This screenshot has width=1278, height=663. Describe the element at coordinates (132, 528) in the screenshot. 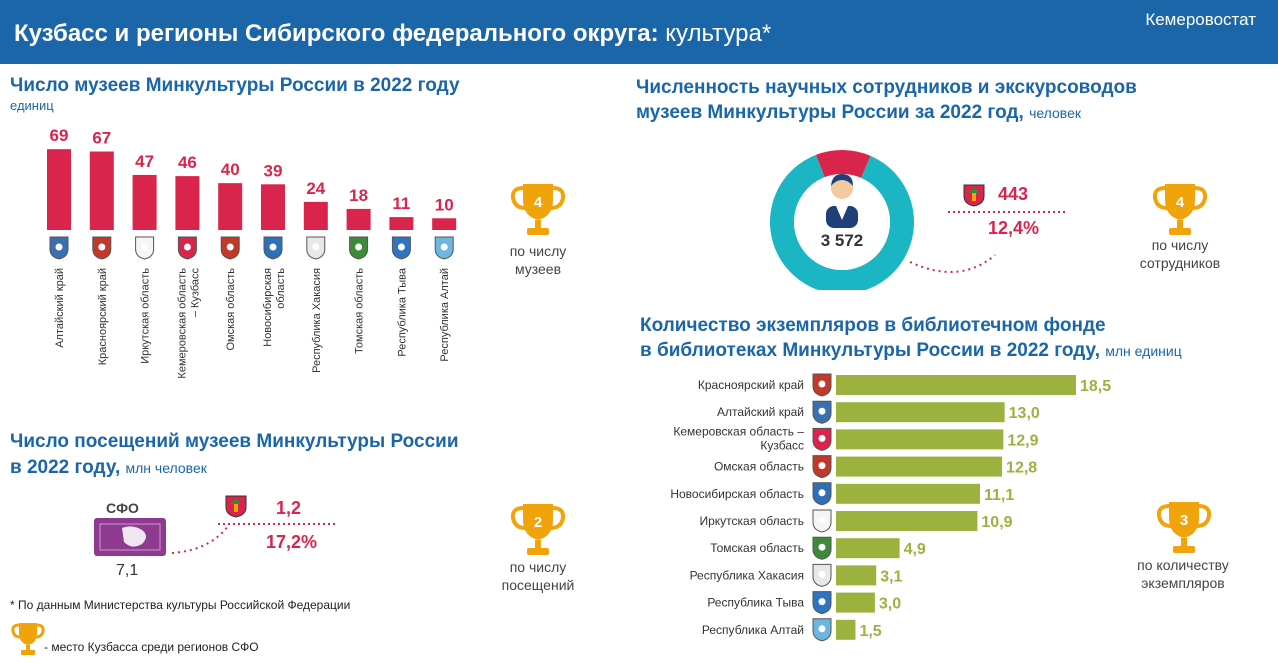

I see `sfo-ticket-icon: СФО` at that location.